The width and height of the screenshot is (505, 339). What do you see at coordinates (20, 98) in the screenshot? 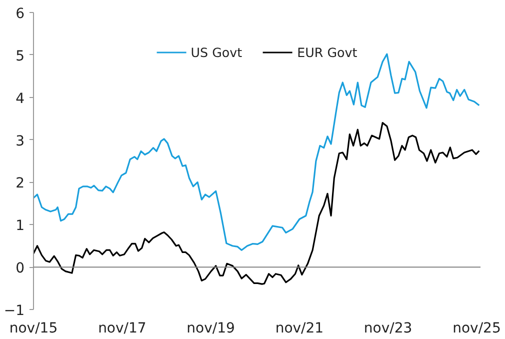
I see `y-tick-label: 4` at bounding box center [20, 98].